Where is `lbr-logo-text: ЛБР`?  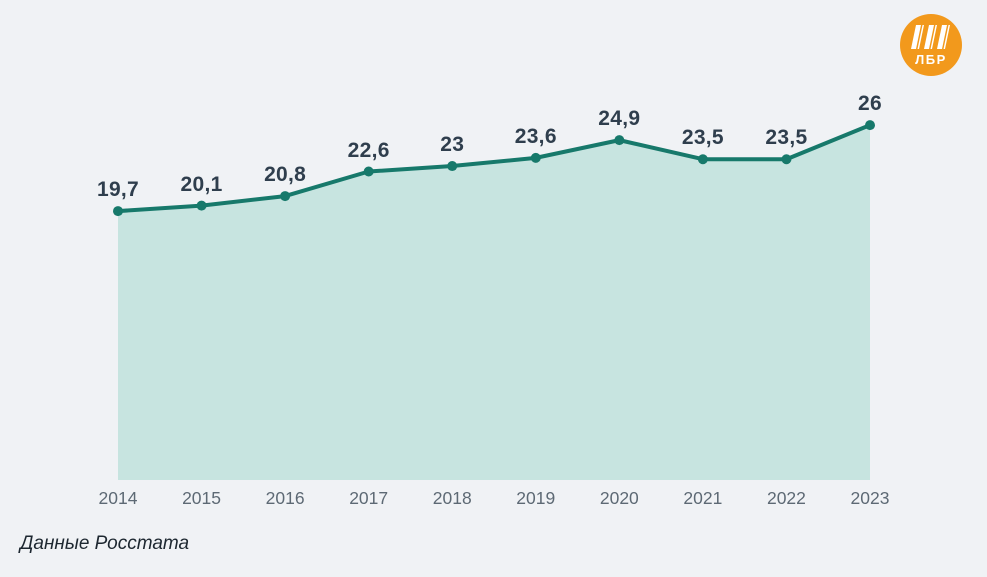 lbr-logo-text: ЛБР is located at coordinates (931, 59).